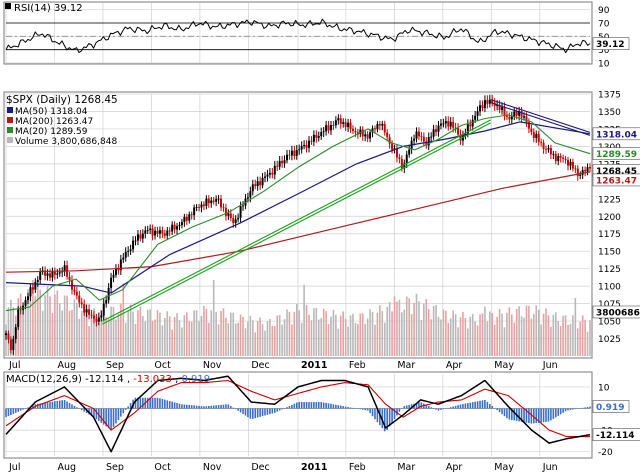 The height and width of the screenshot is (476, 640). I want to click on macd-y-tick: 10, so click(604, 388).